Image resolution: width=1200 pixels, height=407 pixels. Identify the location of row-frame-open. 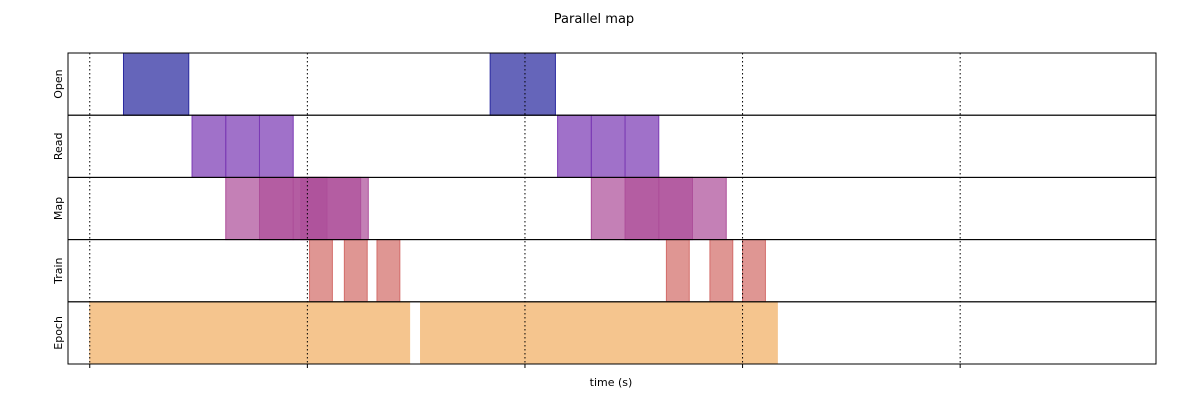
(612, 84).